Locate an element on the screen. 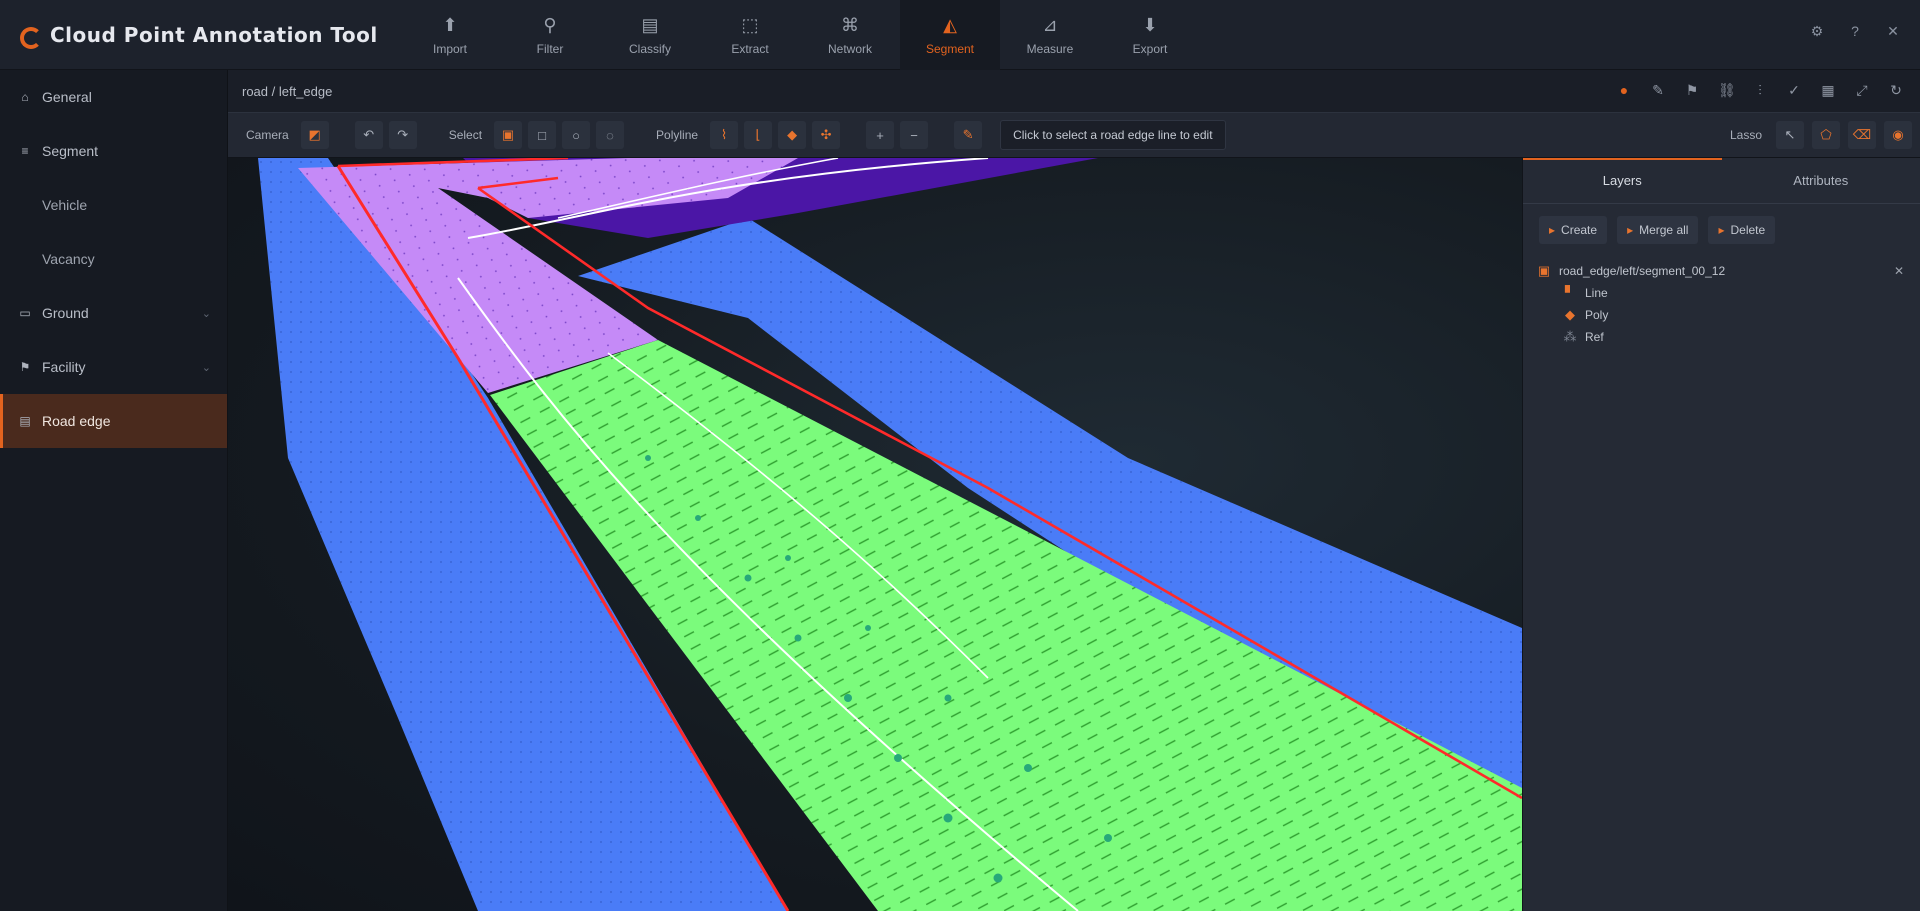 This screenshot has width=1920, height=911. segment-icon: ◭ is located at coordinates (950, 25).